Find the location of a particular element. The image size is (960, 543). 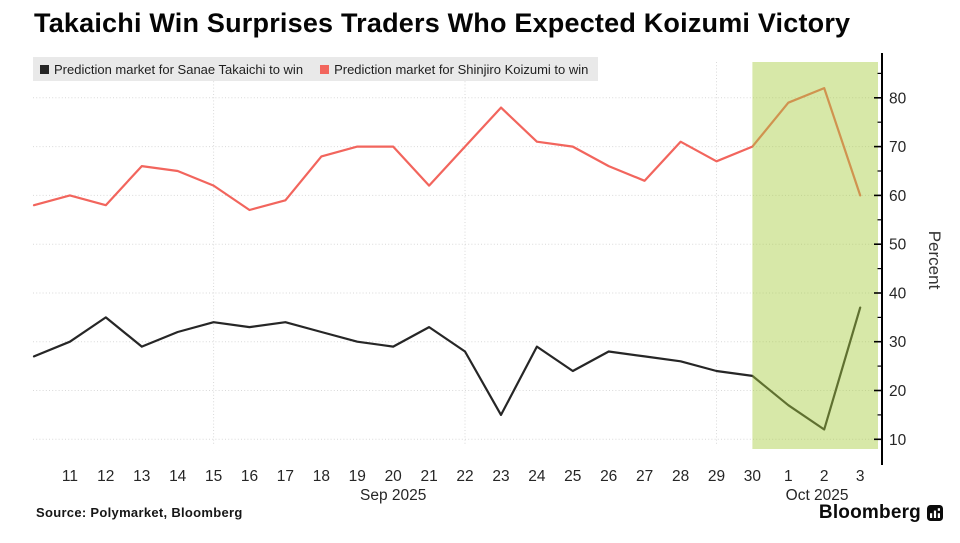

bloomberg-logo: Bloomberg is located at coordinates (881, 513).